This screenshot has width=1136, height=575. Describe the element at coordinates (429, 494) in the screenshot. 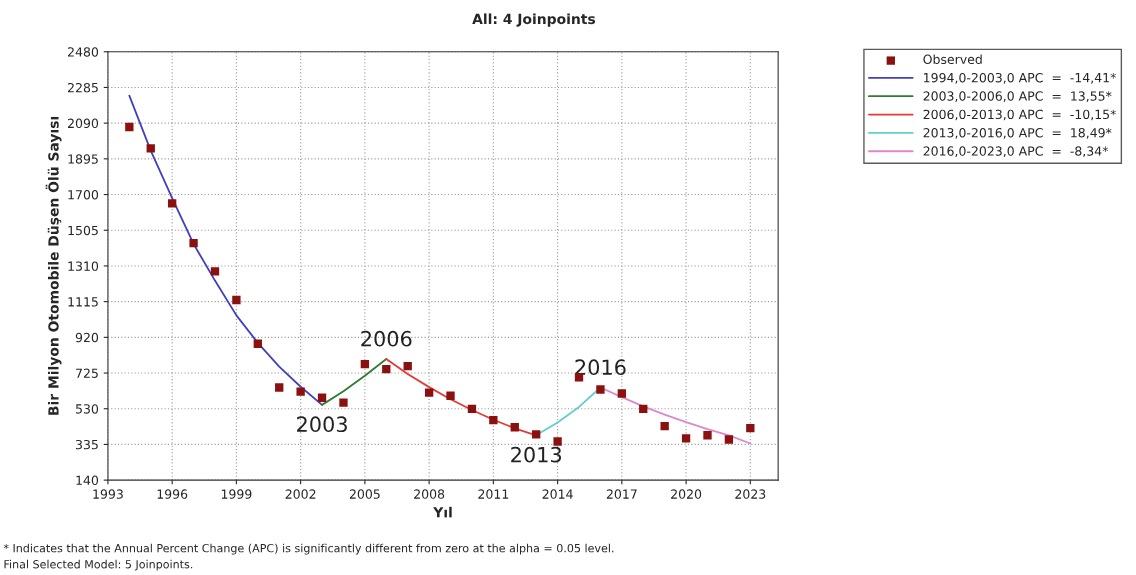

I see `x-tick-label: 2008` at that location.